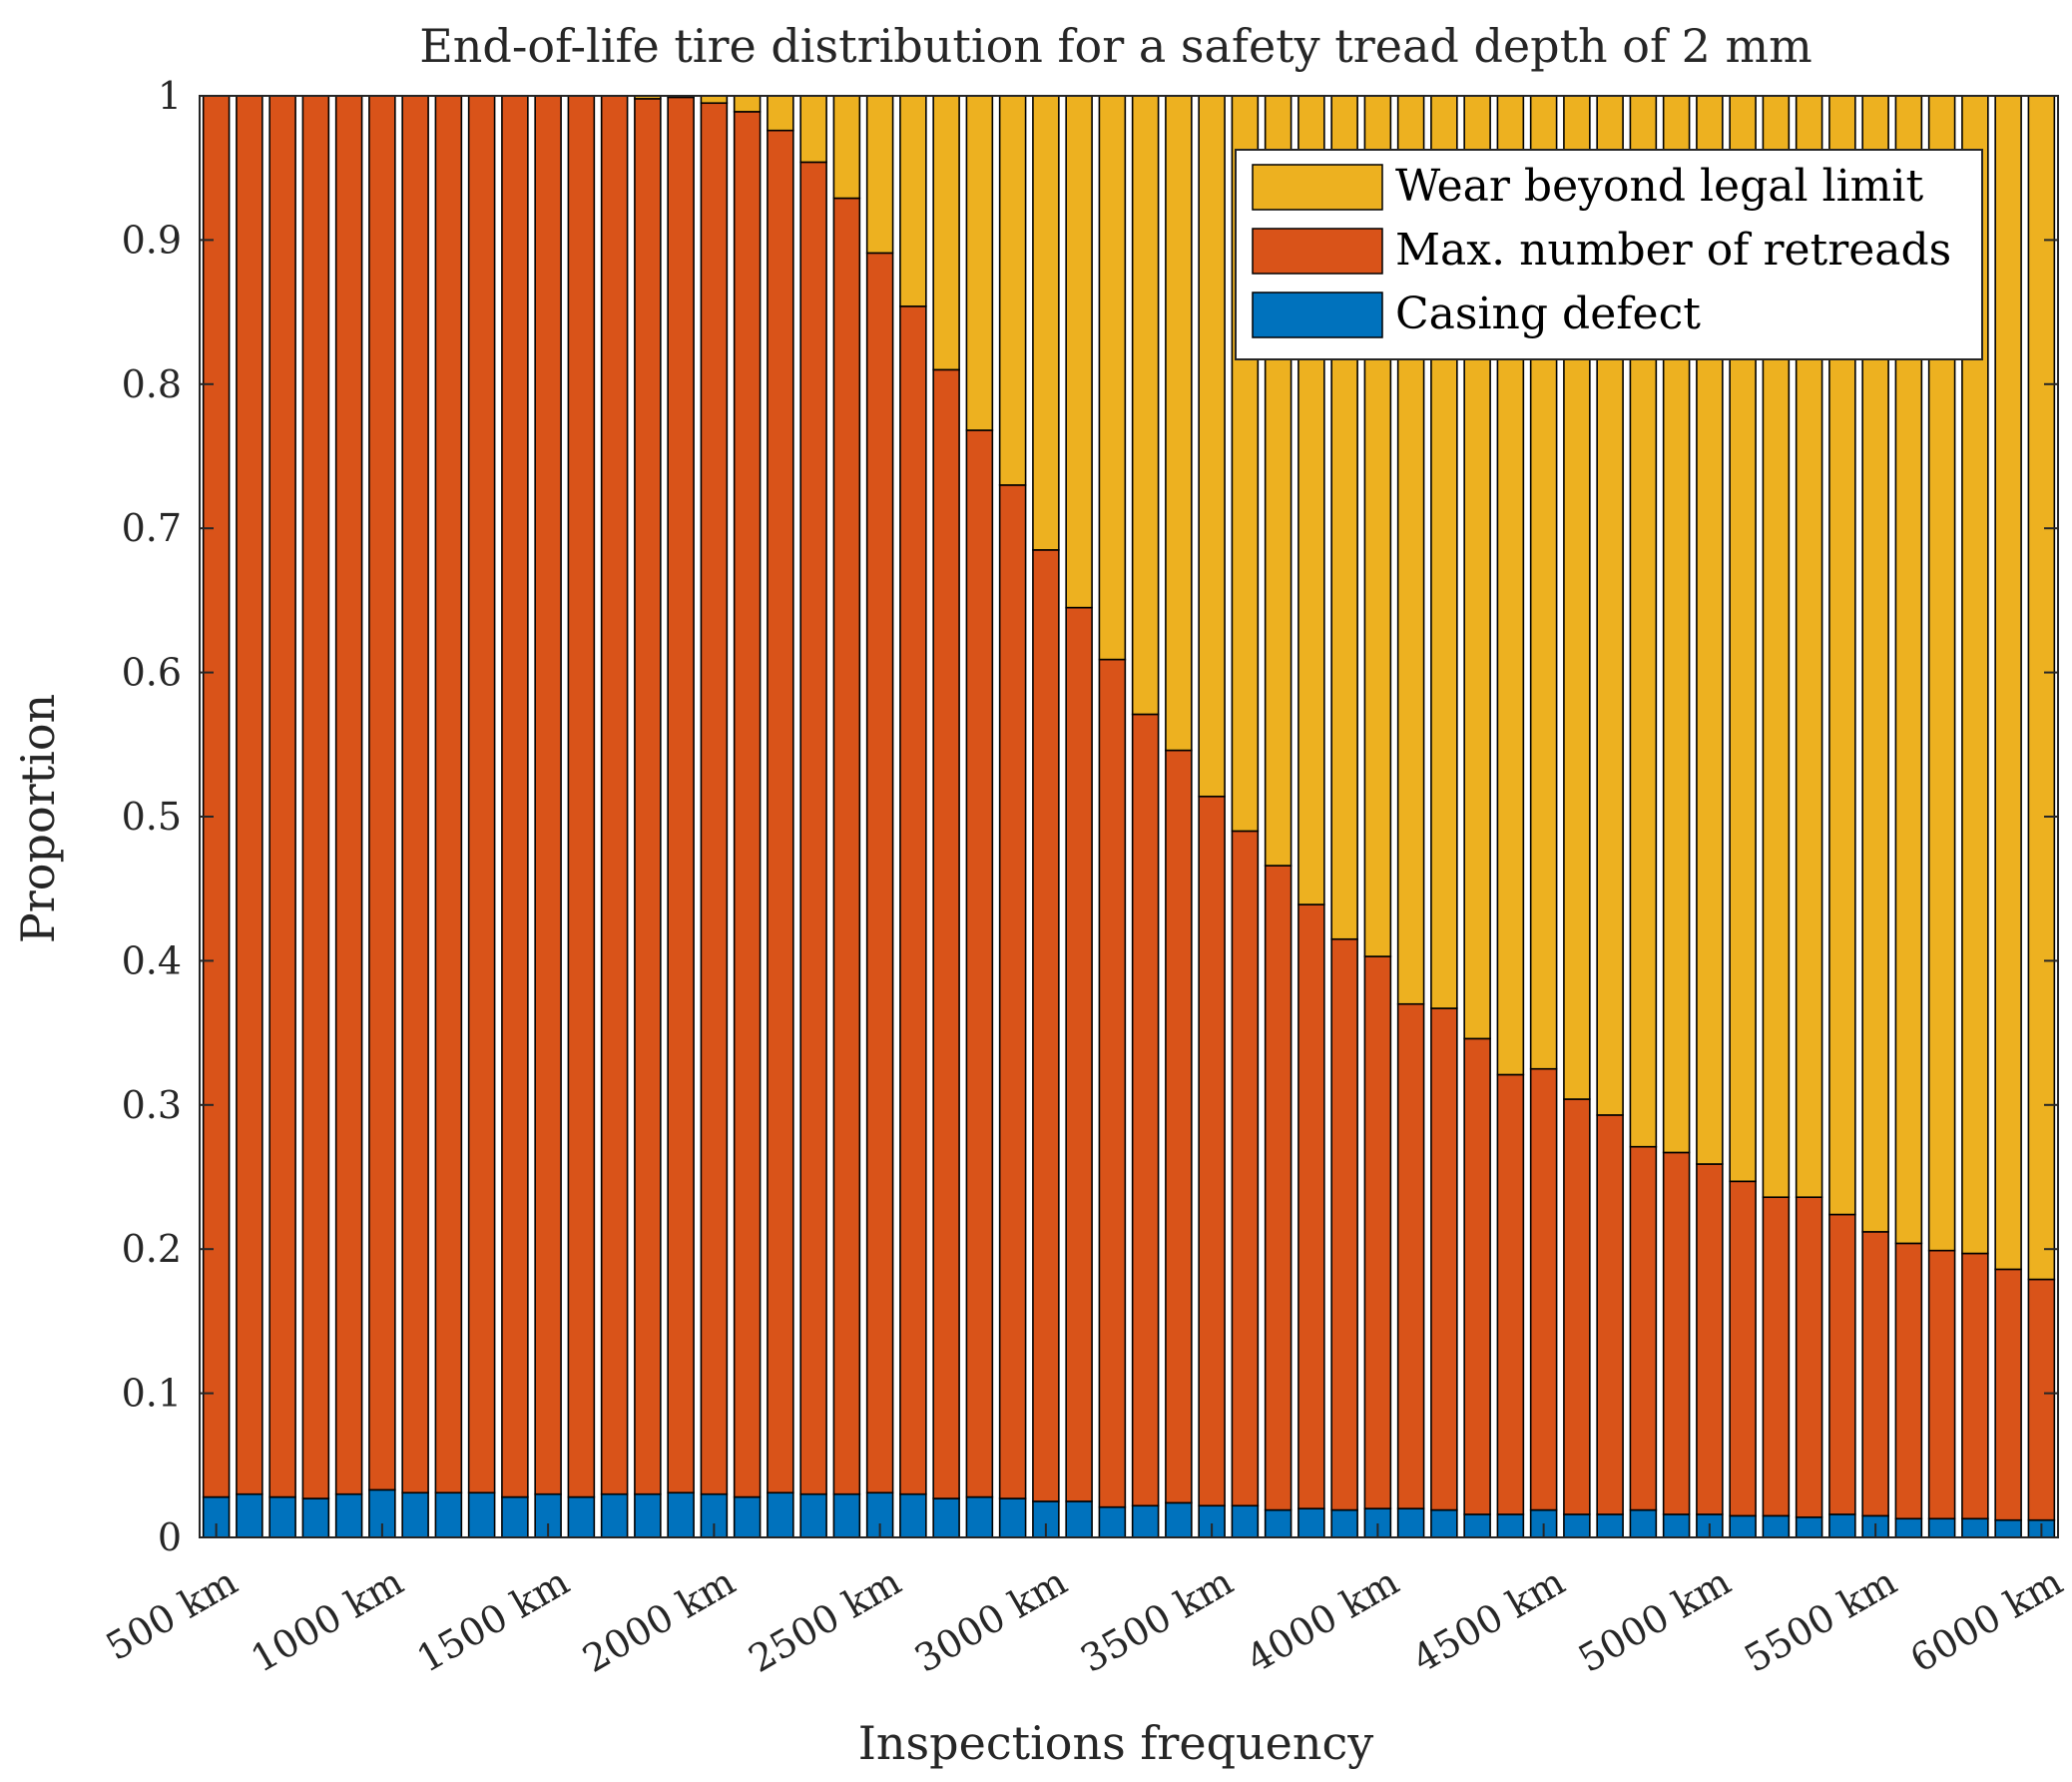  I want to click on legend-label-retreads: Max. number of retreads, so click(1673, 250).